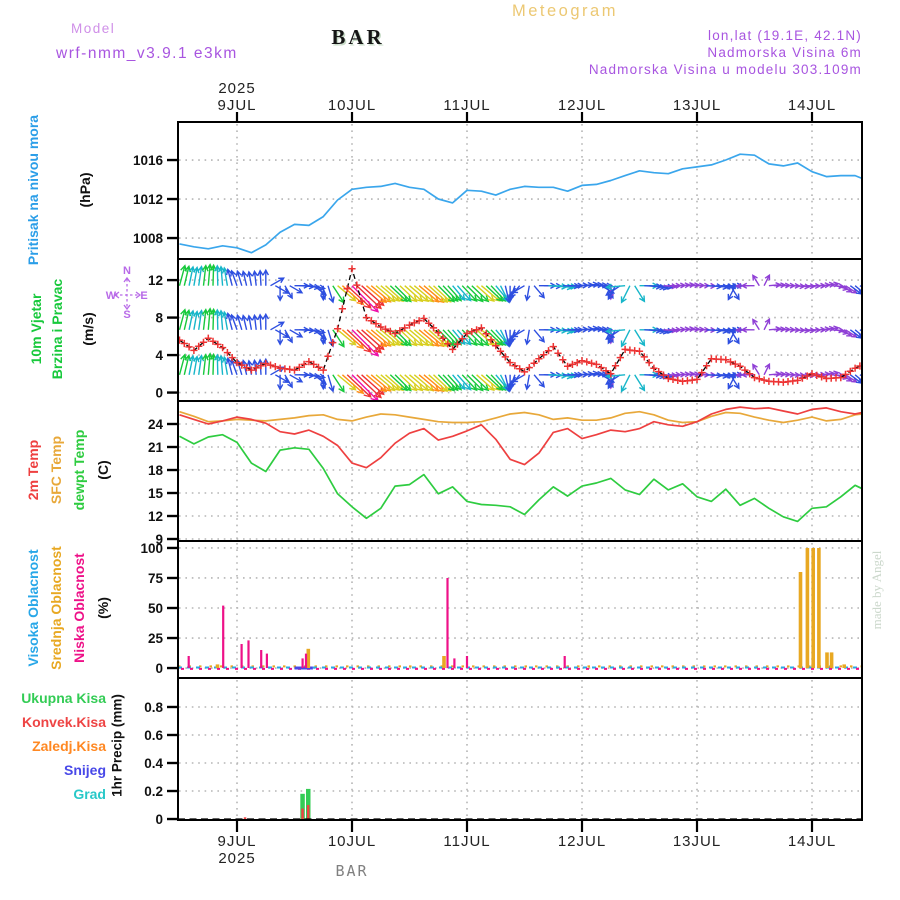 This screenshot has height=900, width=900. What do you see at coordinates (156, 470) in the screenshot?
I see `svg-text: 18` at bounding box center [156, 470].